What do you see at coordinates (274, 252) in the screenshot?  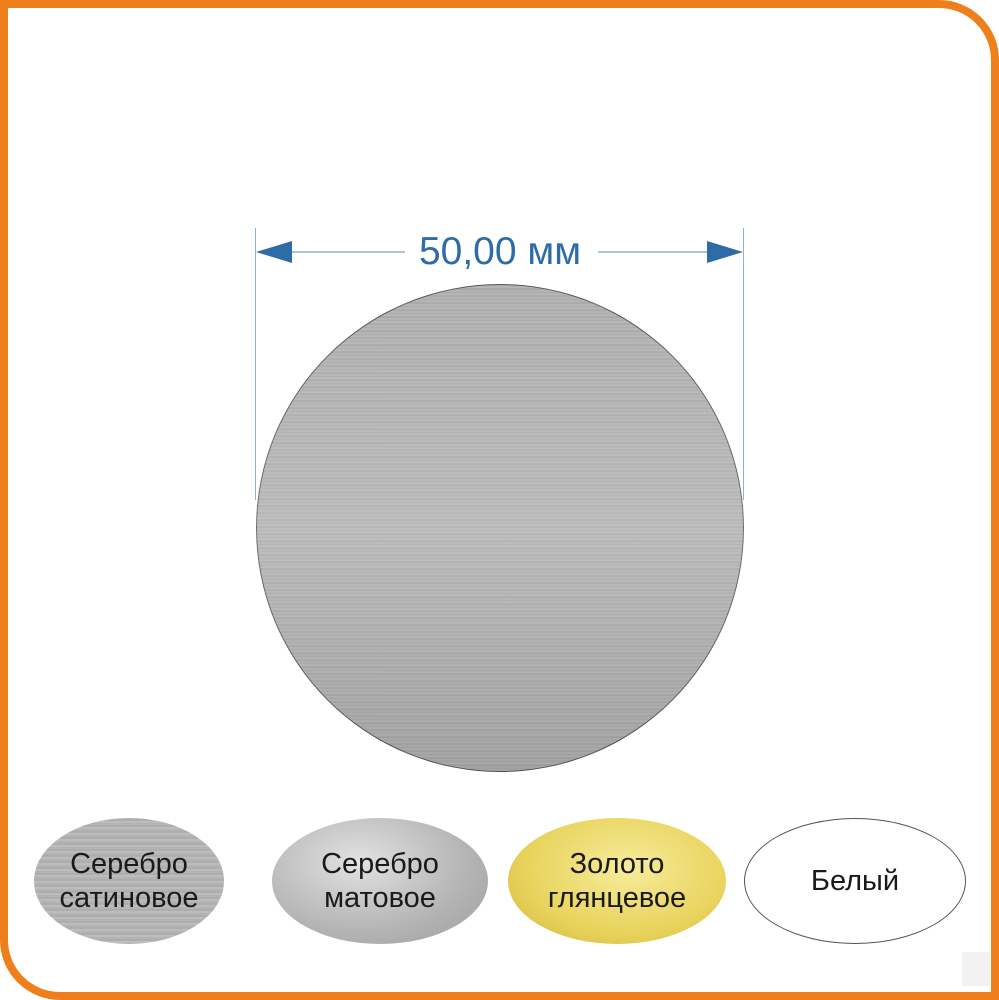 I see `arrow-left-icon` at bounding box center [274, 252].